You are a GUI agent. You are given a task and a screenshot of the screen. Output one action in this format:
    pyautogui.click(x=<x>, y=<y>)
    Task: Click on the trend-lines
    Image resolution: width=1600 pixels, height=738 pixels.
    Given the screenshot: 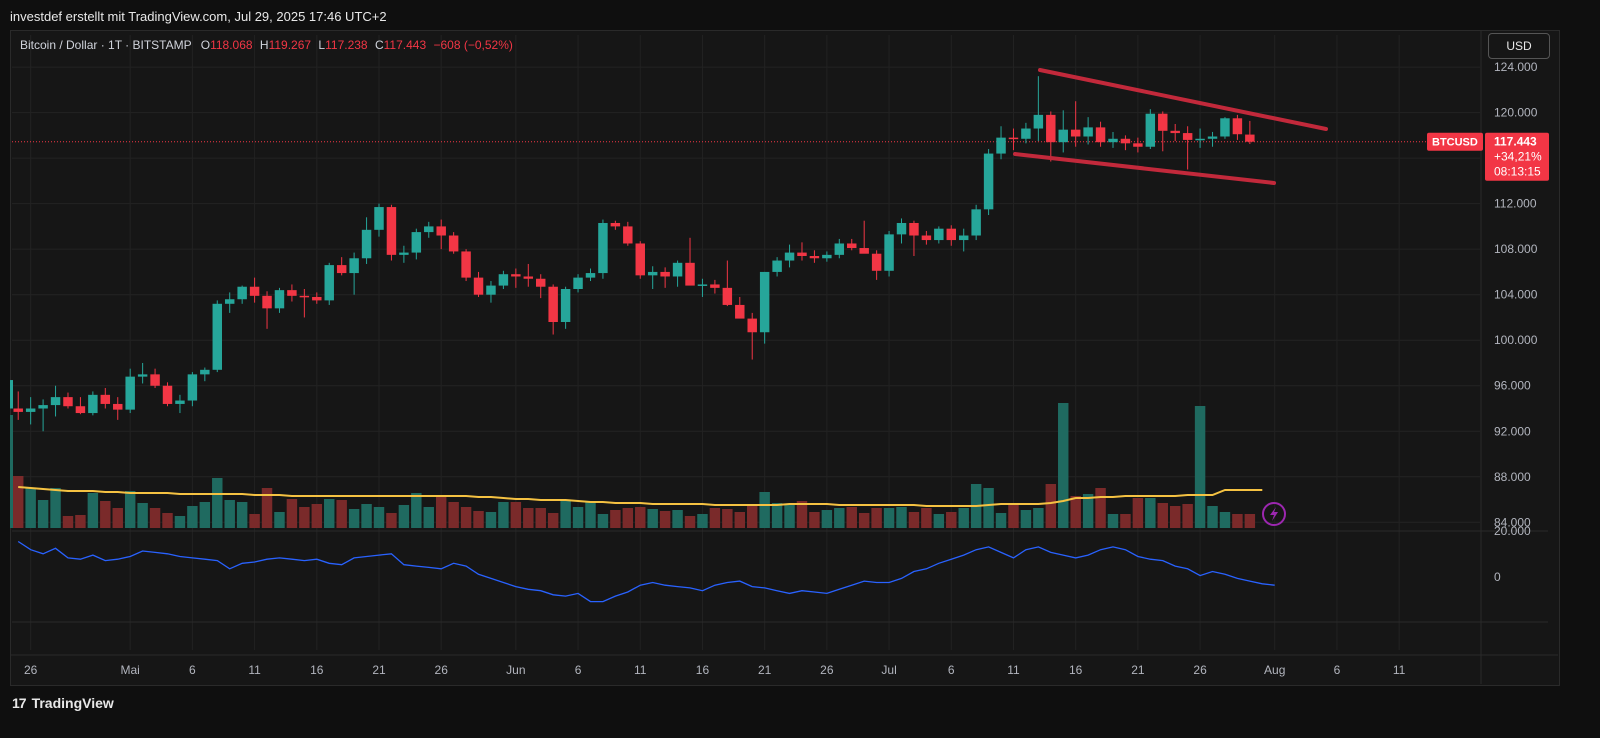 What is the action you would take?
    pyautogui.click(x=1170, y=126)
    